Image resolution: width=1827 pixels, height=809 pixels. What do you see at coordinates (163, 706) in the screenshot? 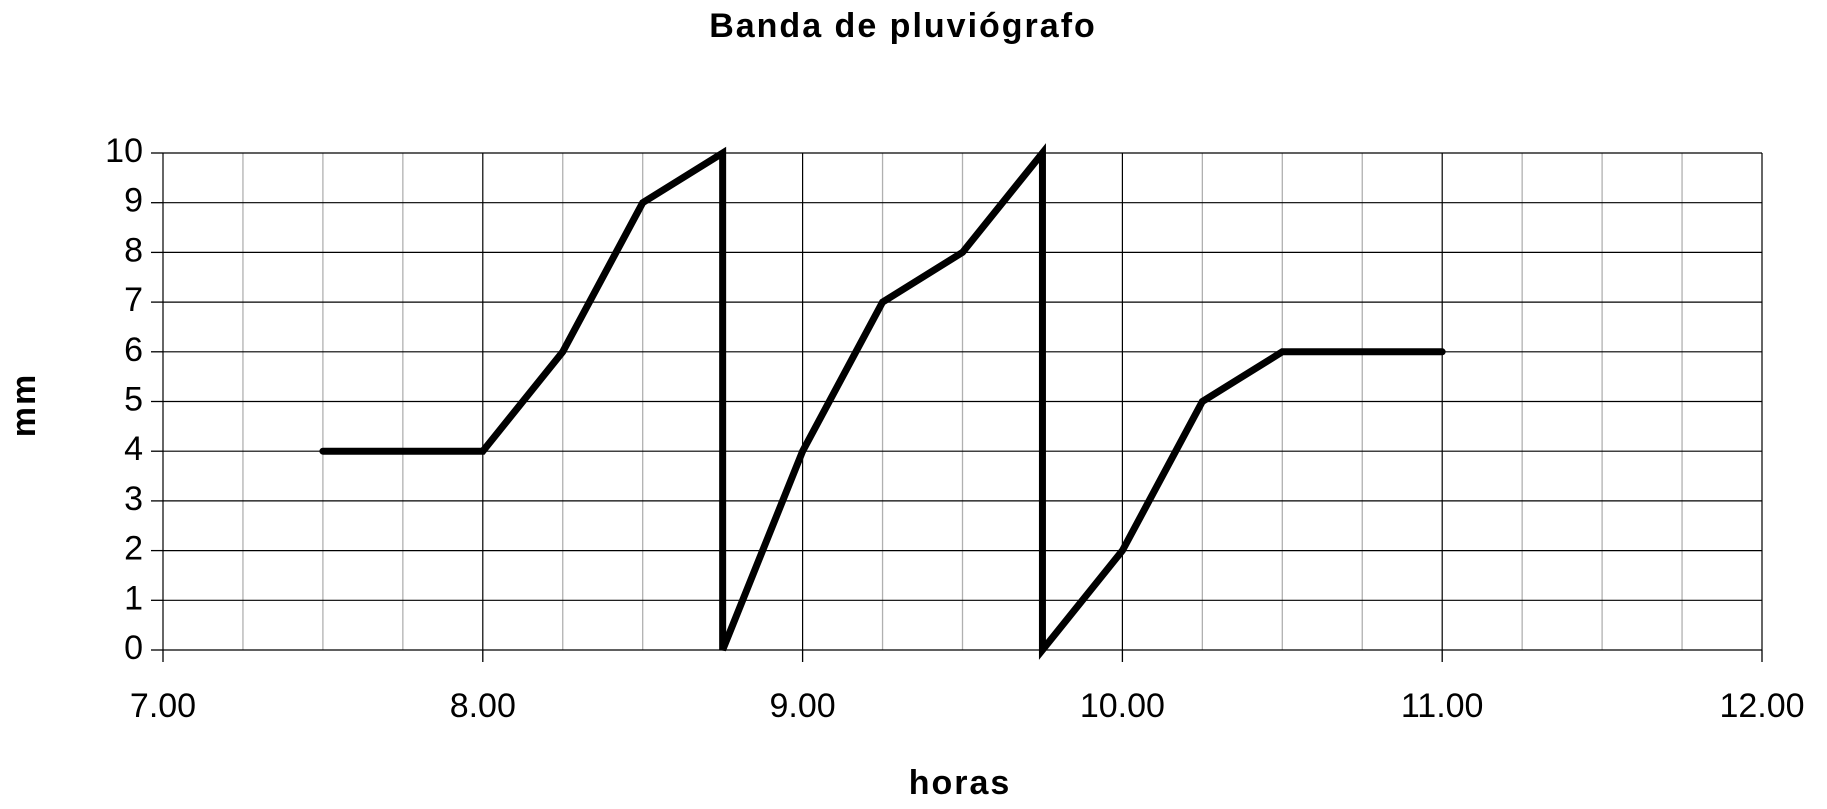
I see `x-tick-label: 7.00` at bounding box center [163, 706].